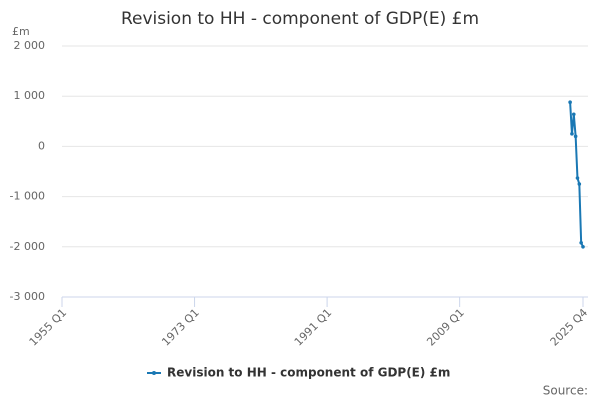 This screenshot has width=600, height=400. I want to click on source: Source:, so click(565, 391).